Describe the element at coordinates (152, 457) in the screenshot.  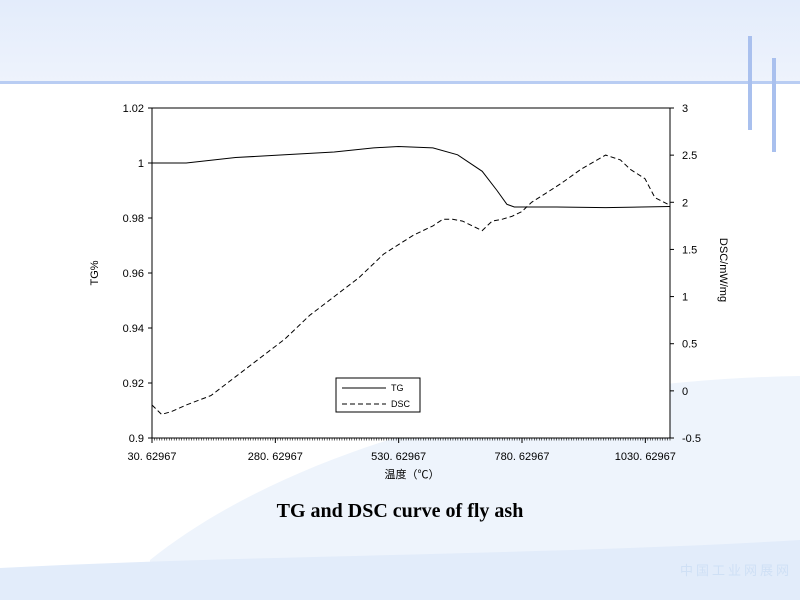
I see `x-tick-label: 30. 62967` at that location.